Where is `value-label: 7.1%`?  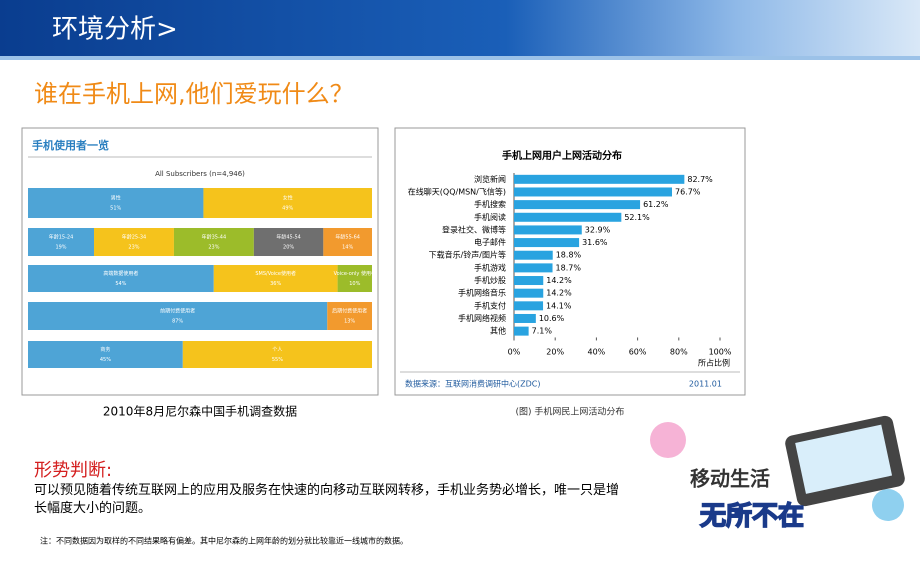
value-label: 7.1% is located at coordinates (542, 331).